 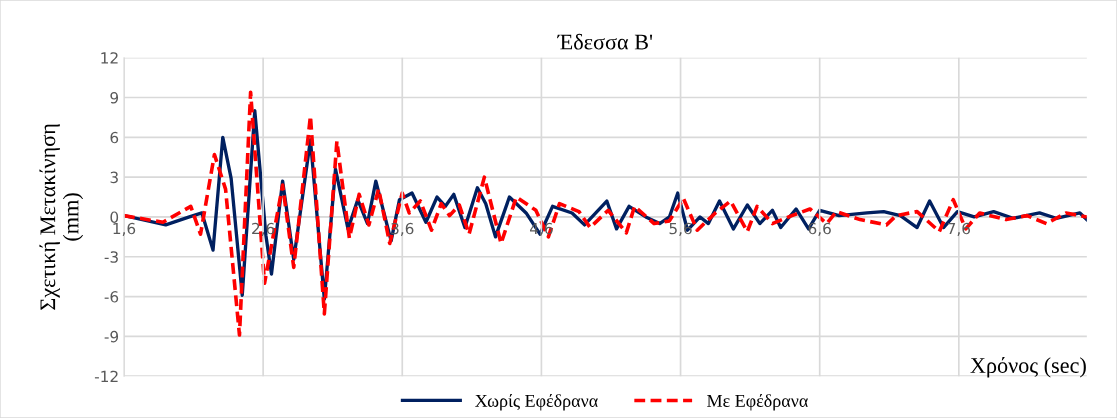 What do you see at coordinates (680, 229) in the screenshot?
I see `x-tick-label: 5,6` at bounding box center [680, 229].